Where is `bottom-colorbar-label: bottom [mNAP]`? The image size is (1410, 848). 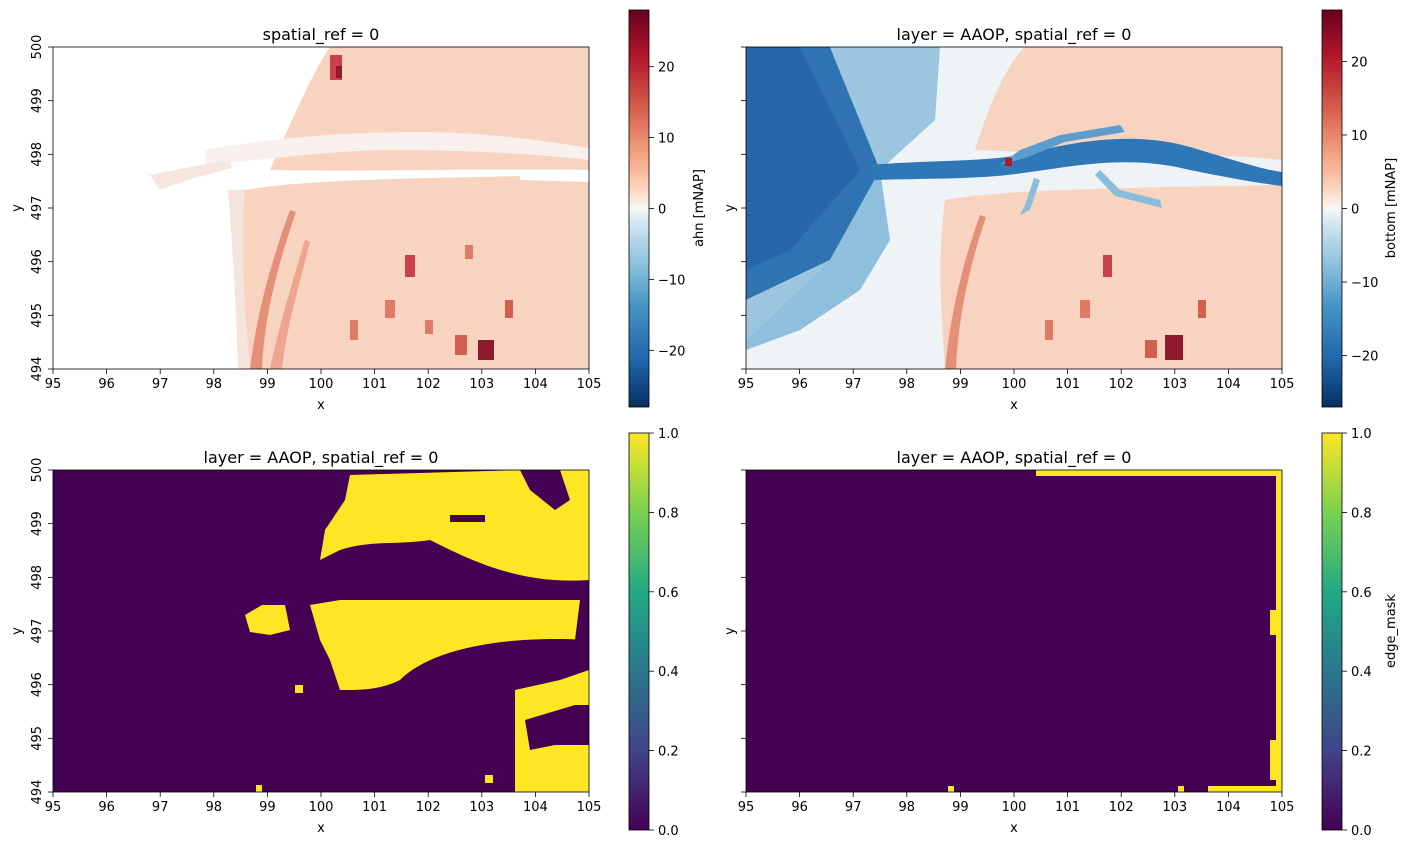 bottom-colorbar-label: bottom [mNAP] is located at coordinates (1391, 208).